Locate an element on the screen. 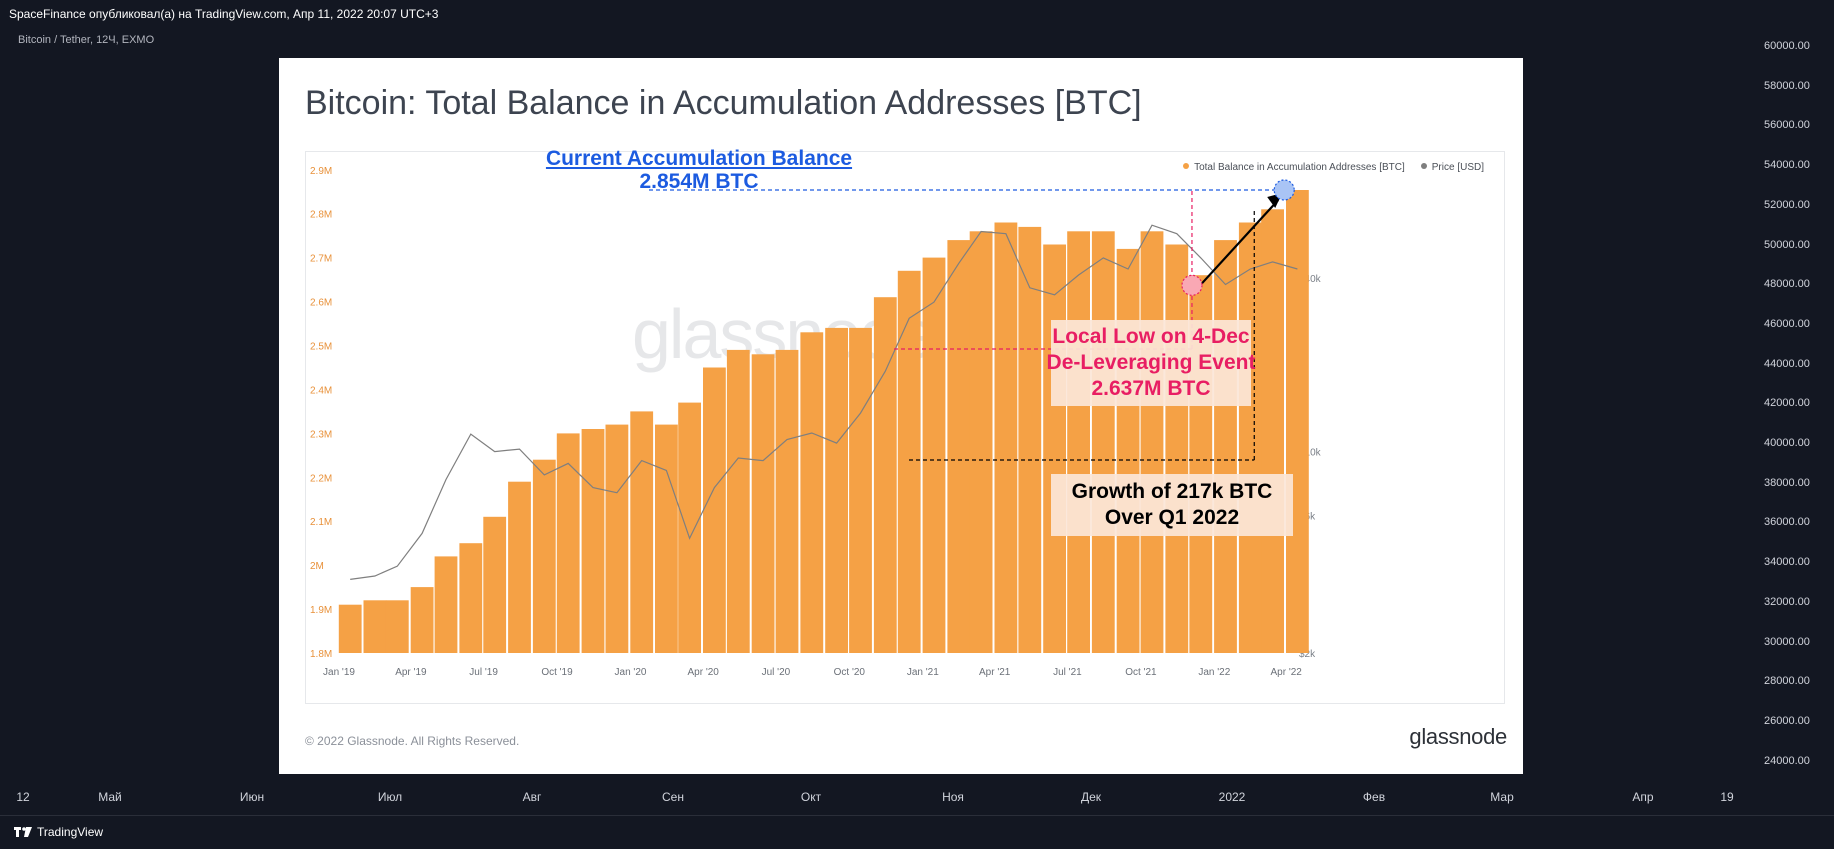 Image resolution: width=1834 pixels, height=849 pixels. x-axis-tick-label: Apr '20 is located at coordinates (704, 672).